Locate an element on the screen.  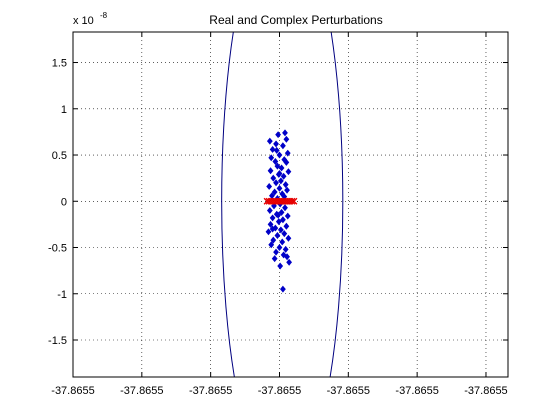
y-tick-label: -1.5 is located at coordinates (57, 341).